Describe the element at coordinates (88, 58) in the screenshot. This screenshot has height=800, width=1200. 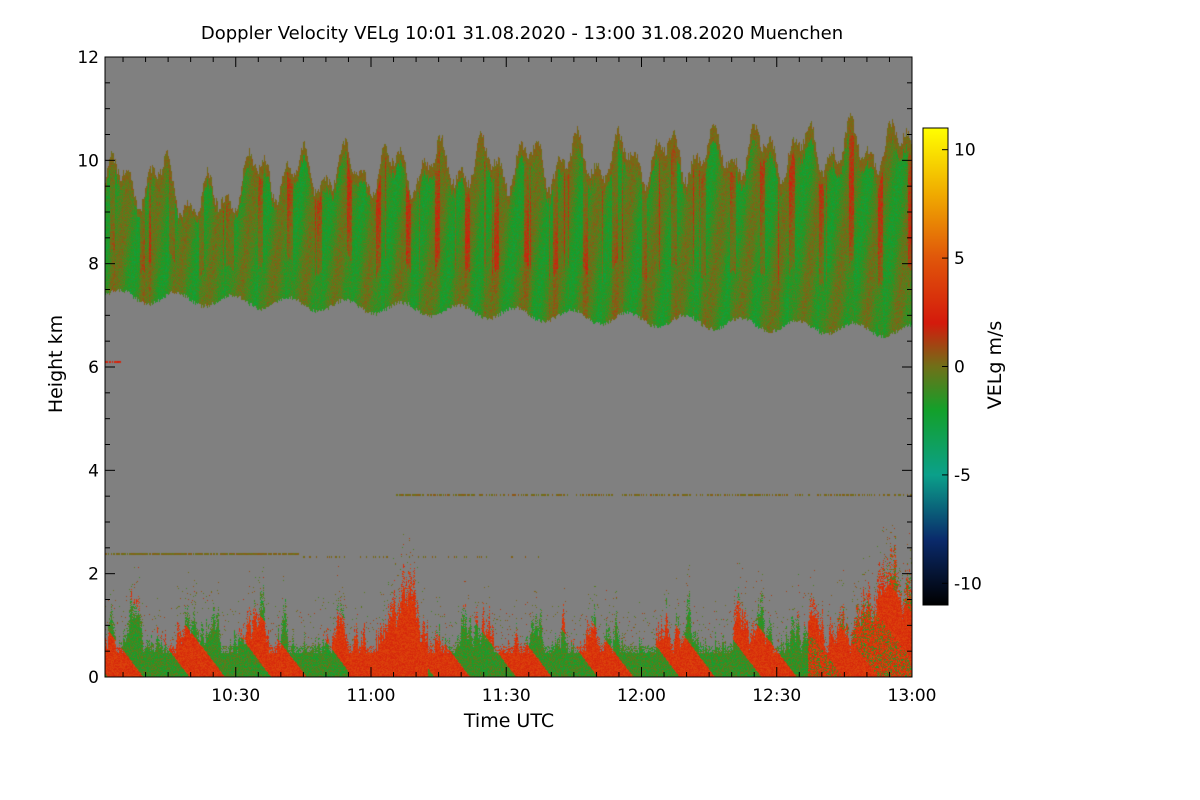
I see `y-tick-label: 12` at that location.